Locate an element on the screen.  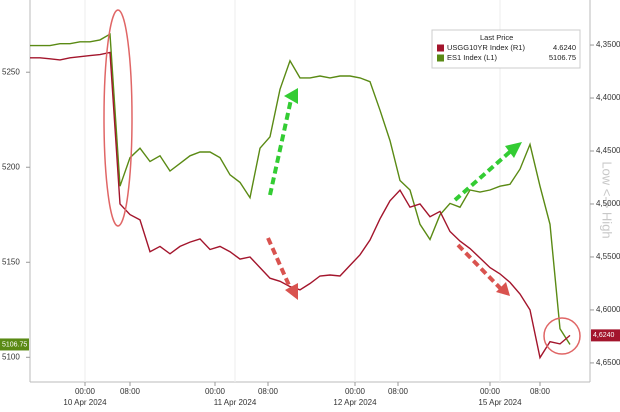
date-label: 10 Apr 2024 is located at coordinates (85, 402).